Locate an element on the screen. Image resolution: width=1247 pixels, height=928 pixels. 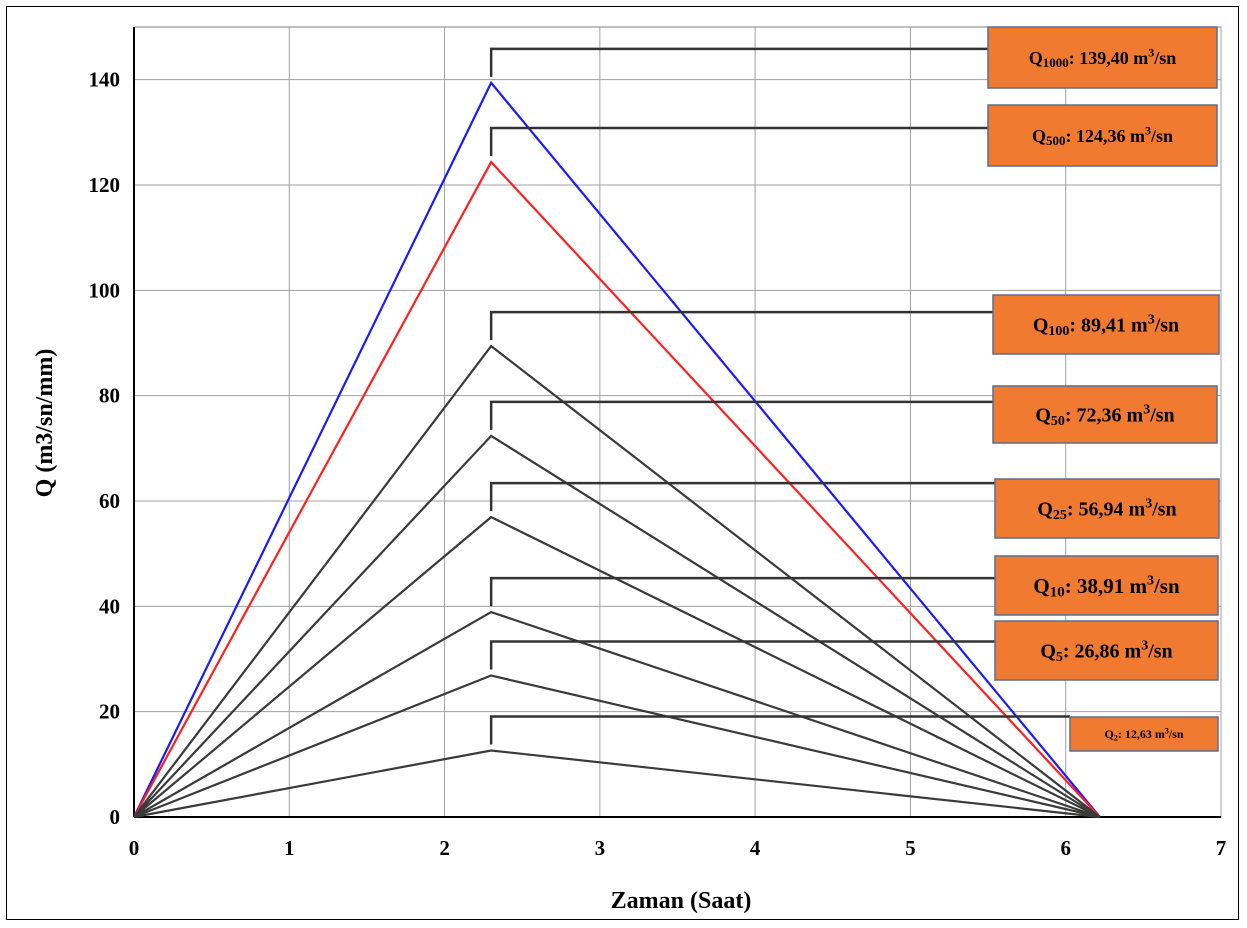
y-tick-label: 40 is located at coordinates (109, 606).